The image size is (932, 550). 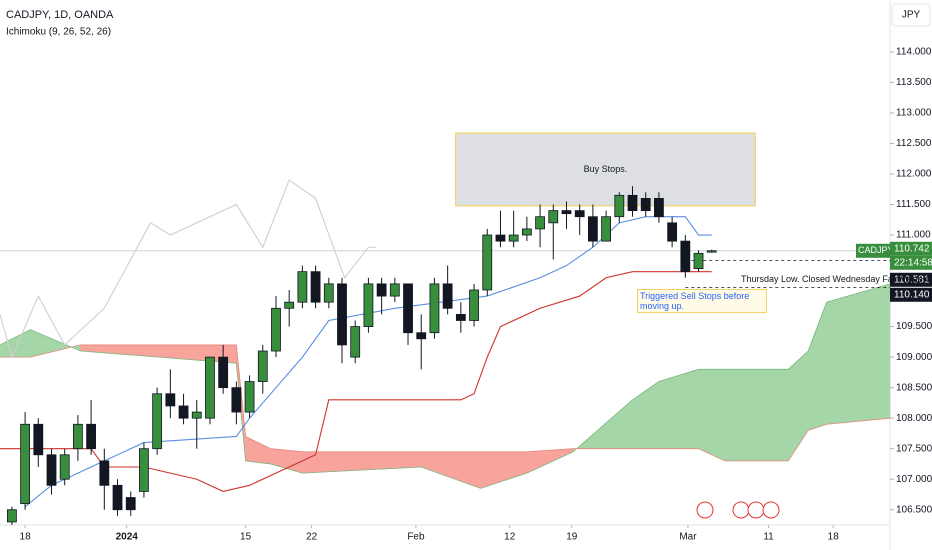 I want to click on indicator-line, so click(x=188, y=269).